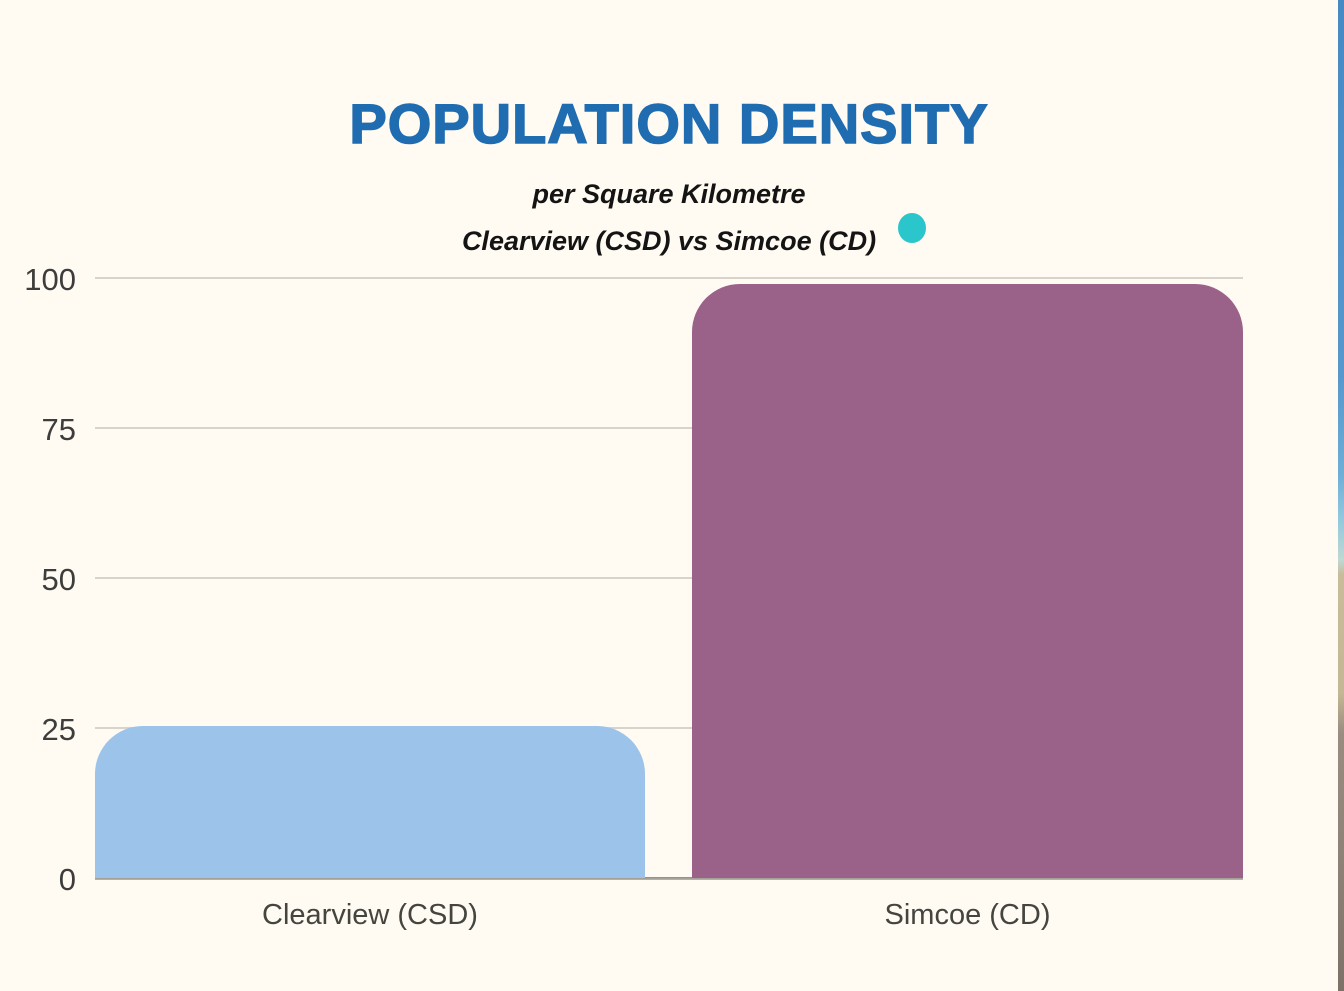  Describe the element at coordinates (967, 915) in the screenshot. I see `x-axis-category-label: Simcoe (CD)` at that location.